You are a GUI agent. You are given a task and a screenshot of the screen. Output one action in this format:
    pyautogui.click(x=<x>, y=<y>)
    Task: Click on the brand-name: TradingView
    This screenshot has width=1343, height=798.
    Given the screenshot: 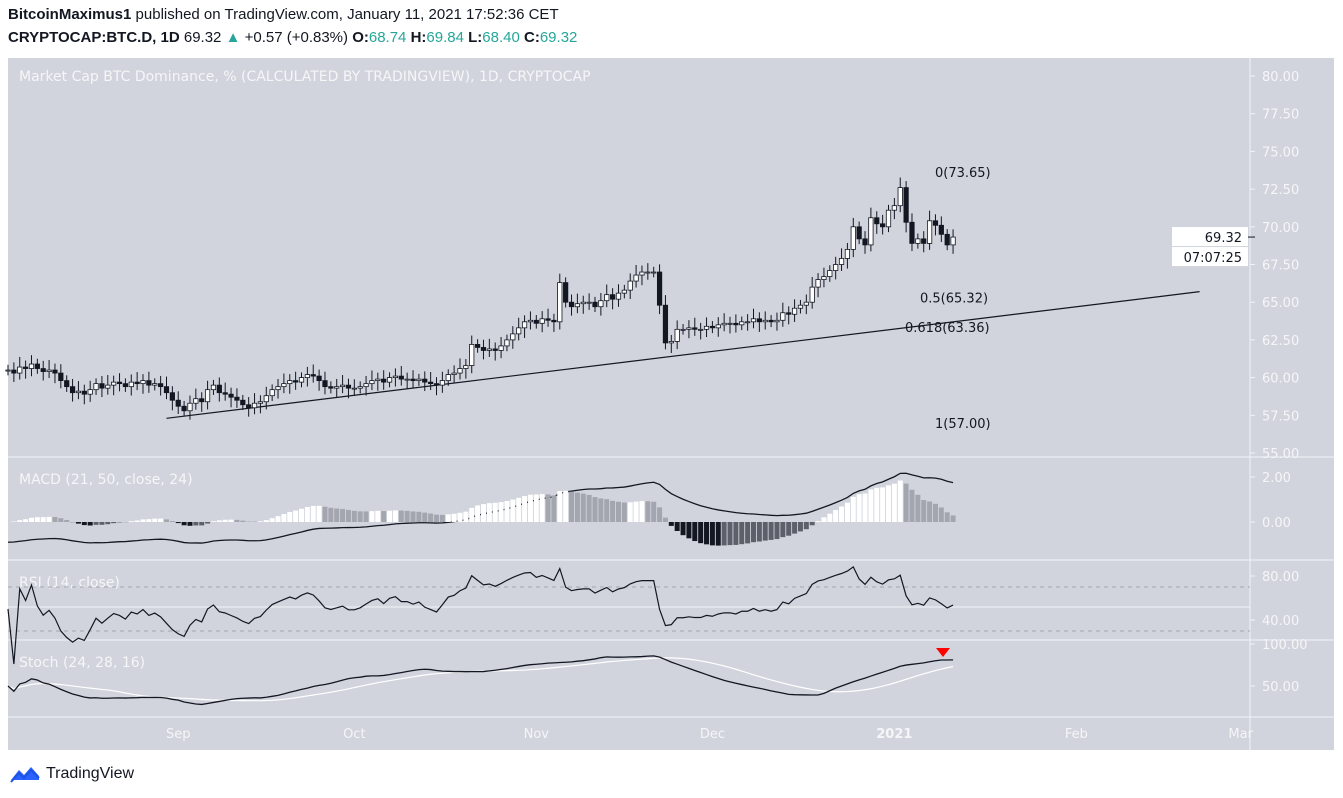 What is the action you would take?
    pyautogui.click(x=90, y=773)
    